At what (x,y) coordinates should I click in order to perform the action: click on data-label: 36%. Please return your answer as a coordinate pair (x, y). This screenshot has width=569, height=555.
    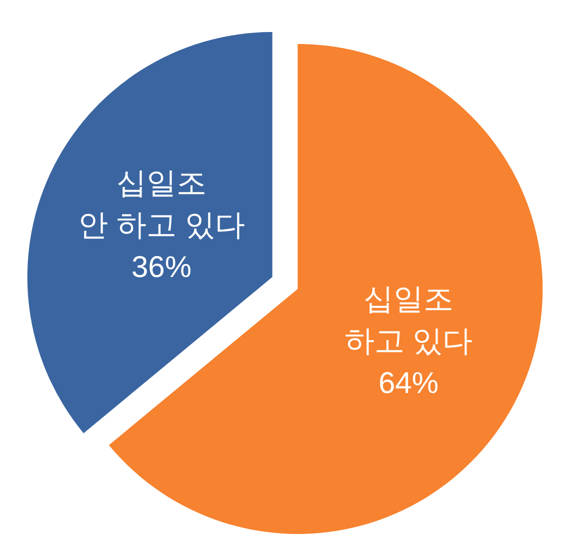
    Looking at the image, I should click on (161, 267).